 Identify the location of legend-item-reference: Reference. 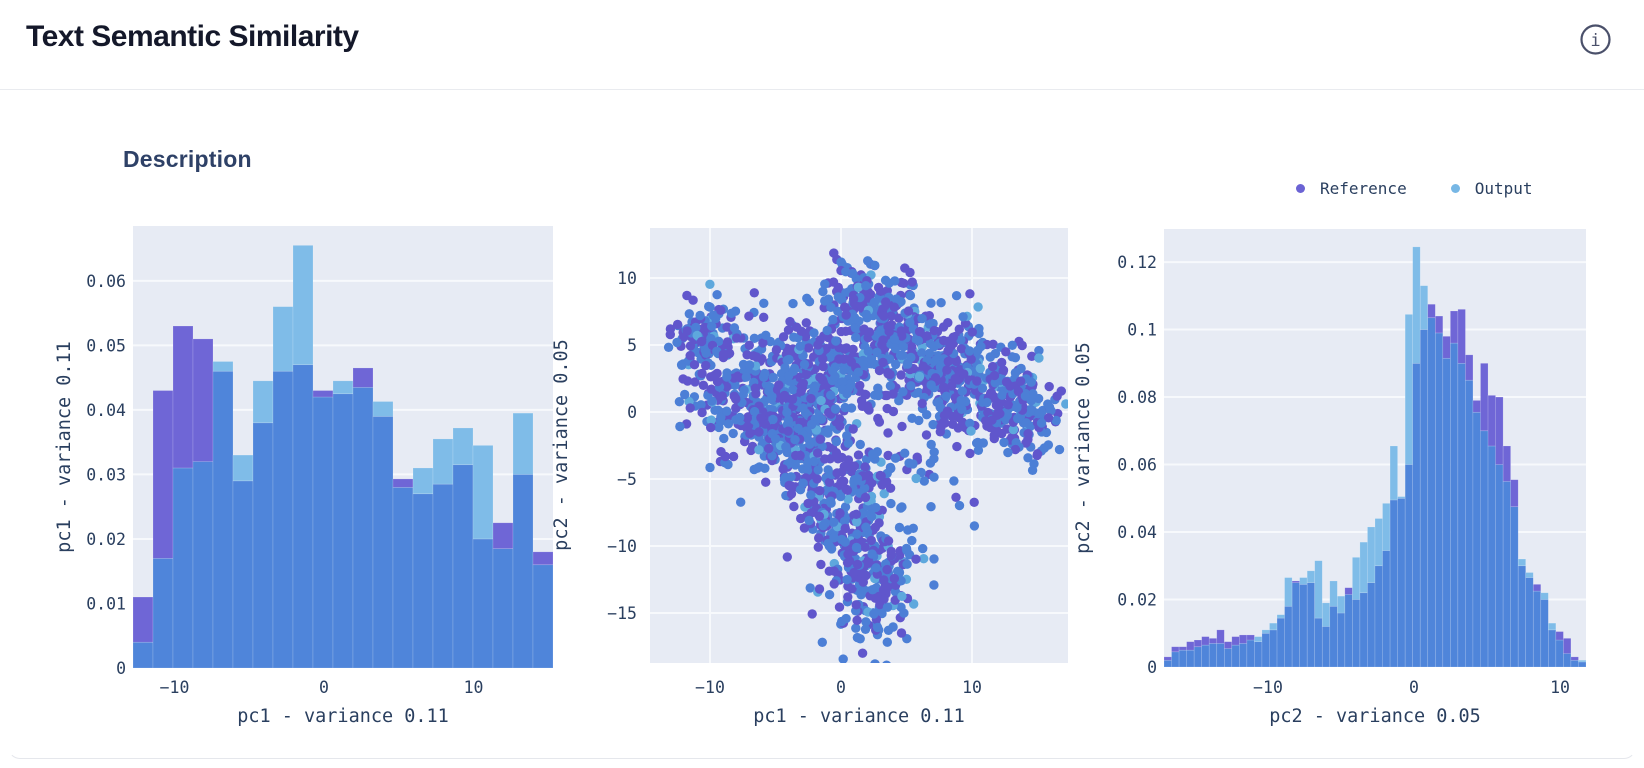
(1351, 188).